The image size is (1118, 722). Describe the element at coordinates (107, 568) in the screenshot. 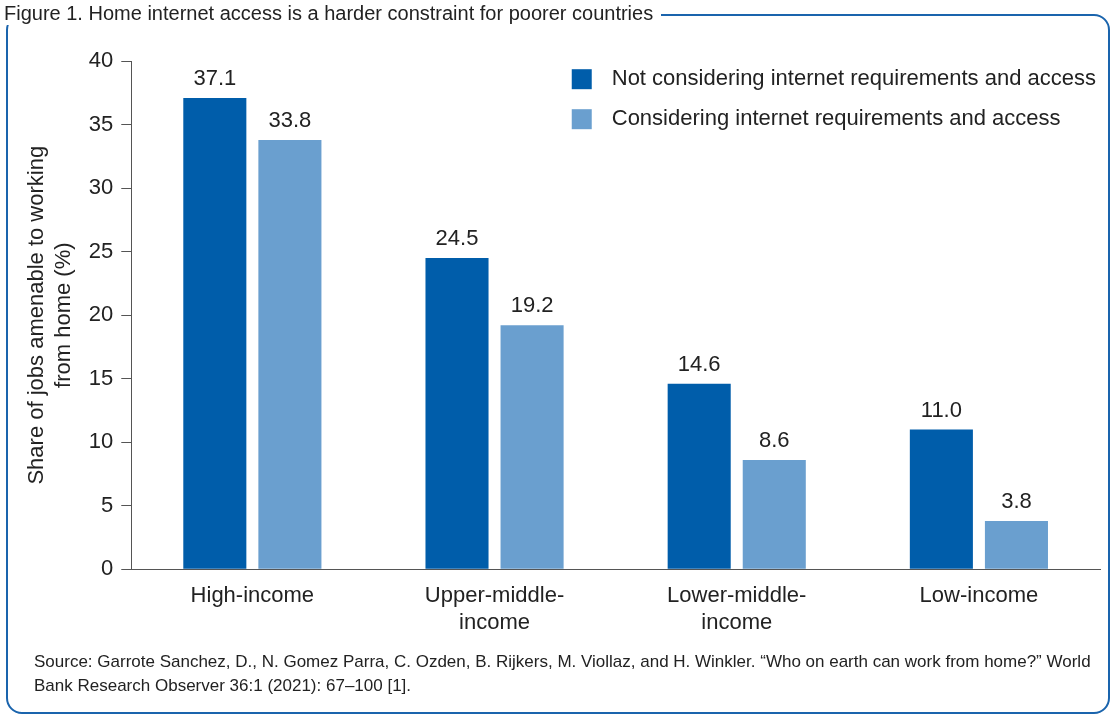

I see `y-tick-label: 0` at that location.